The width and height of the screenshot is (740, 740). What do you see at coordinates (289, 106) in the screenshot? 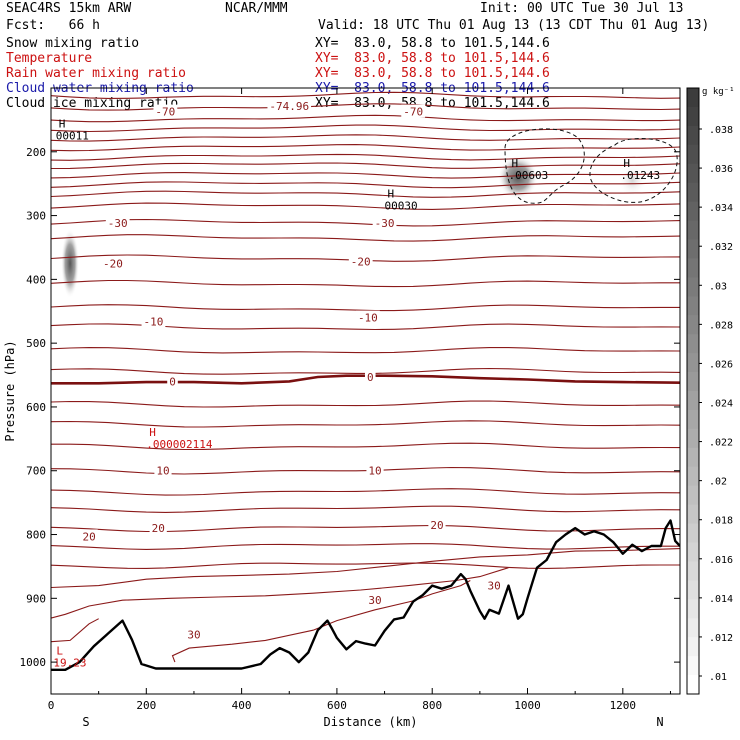
I see `temperature-contour-label: -74.96` at bounding box center [289, 106].